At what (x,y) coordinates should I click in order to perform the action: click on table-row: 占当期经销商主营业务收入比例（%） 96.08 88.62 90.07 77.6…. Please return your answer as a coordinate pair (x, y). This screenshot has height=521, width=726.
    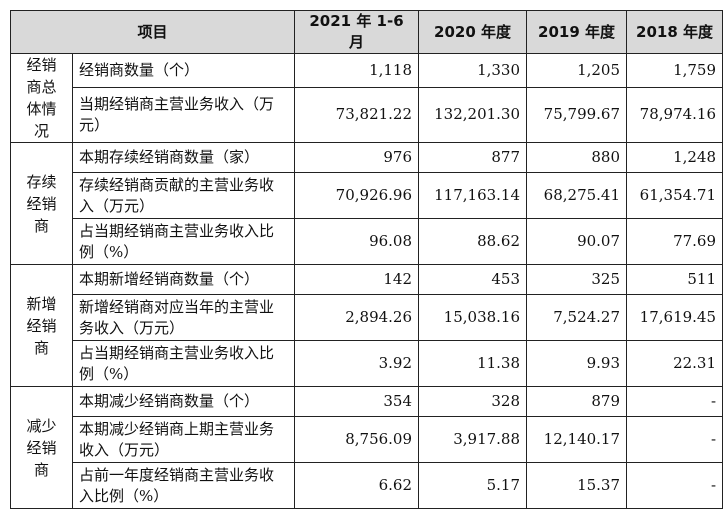
    Looking at the image, I should click on (367, 241).